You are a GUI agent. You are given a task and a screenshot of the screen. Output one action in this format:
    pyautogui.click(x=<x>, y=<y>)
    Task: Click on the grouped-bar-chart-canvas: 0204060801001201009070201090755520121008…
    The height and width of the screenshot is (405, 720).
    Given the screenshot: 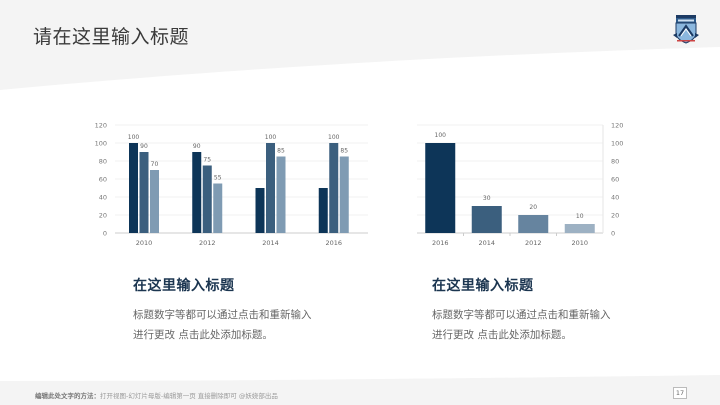 What is the action you would take?
    pyautogui.click(x=231, y=184)
    